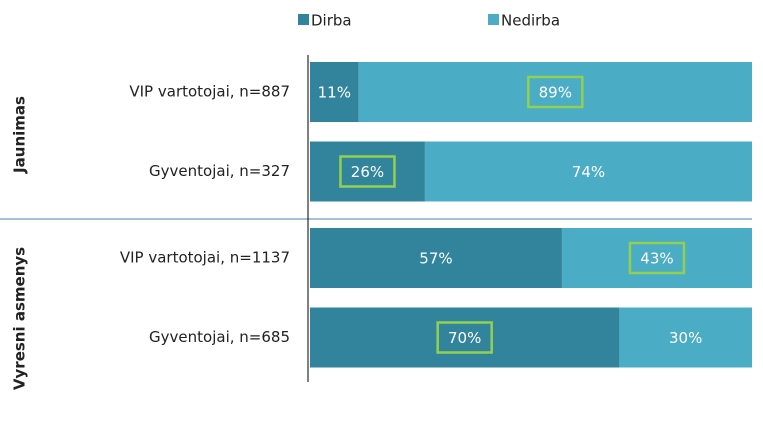 This screenshot has height=427, width=763. I want to click on value-label: 89%, so click(555, 93).